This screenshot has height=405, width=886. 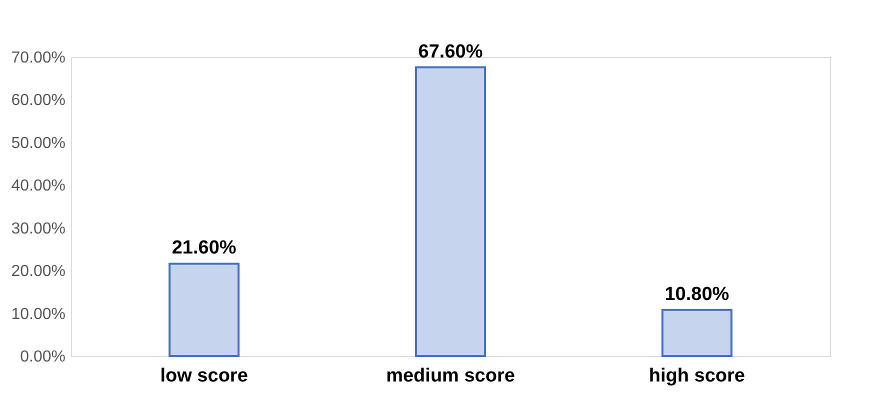 What do you see at coordinates (38, 314) in the screenshot?
I see `y-tick-label: 10.00%` at bounding box center [38, 314].